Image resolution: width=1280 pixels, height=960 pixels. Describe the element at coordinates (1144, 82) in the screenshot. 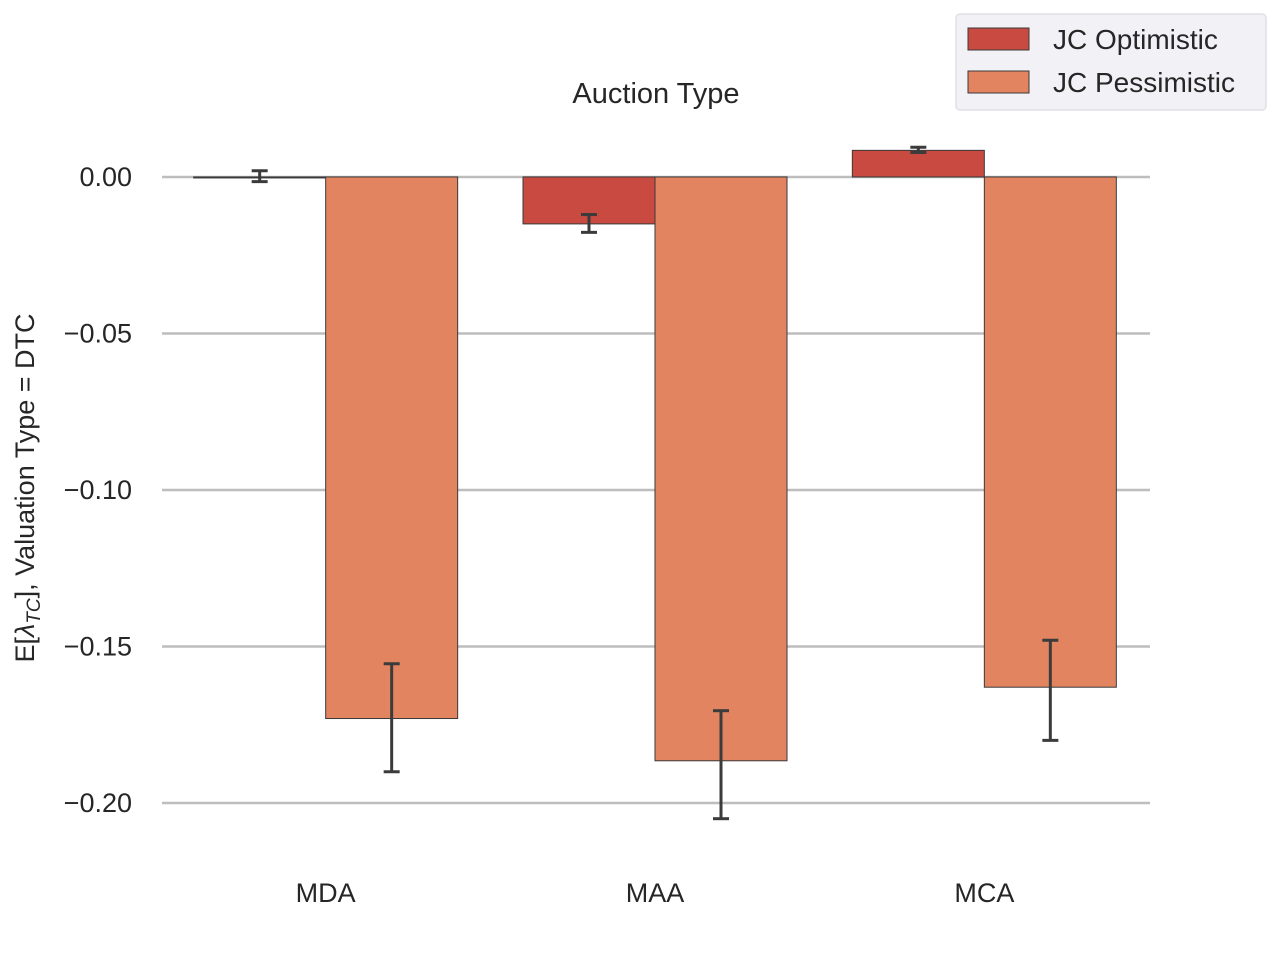

I see `legend-label-pessimistic: JC Pessimistic` at that location.